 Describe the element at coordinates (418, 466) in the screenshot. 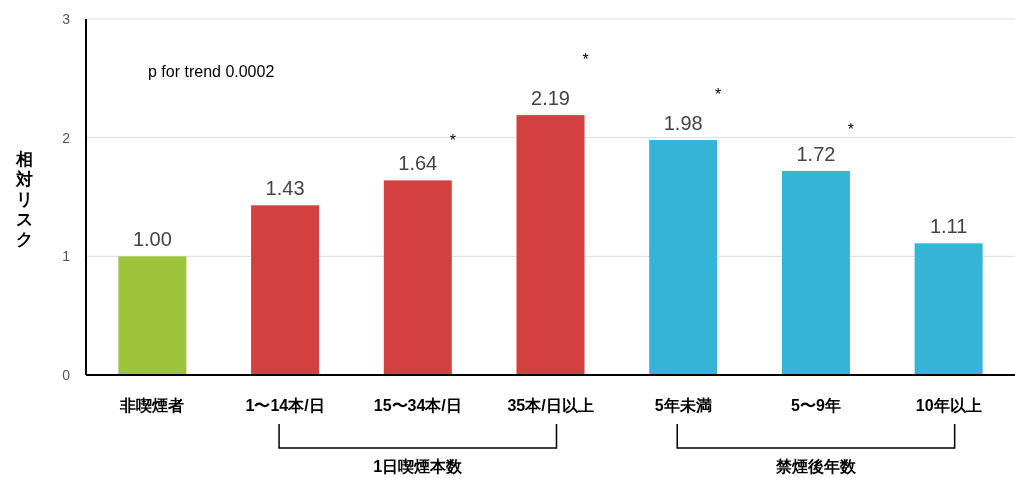

I see `text: 1日喫煙本数` at that location.